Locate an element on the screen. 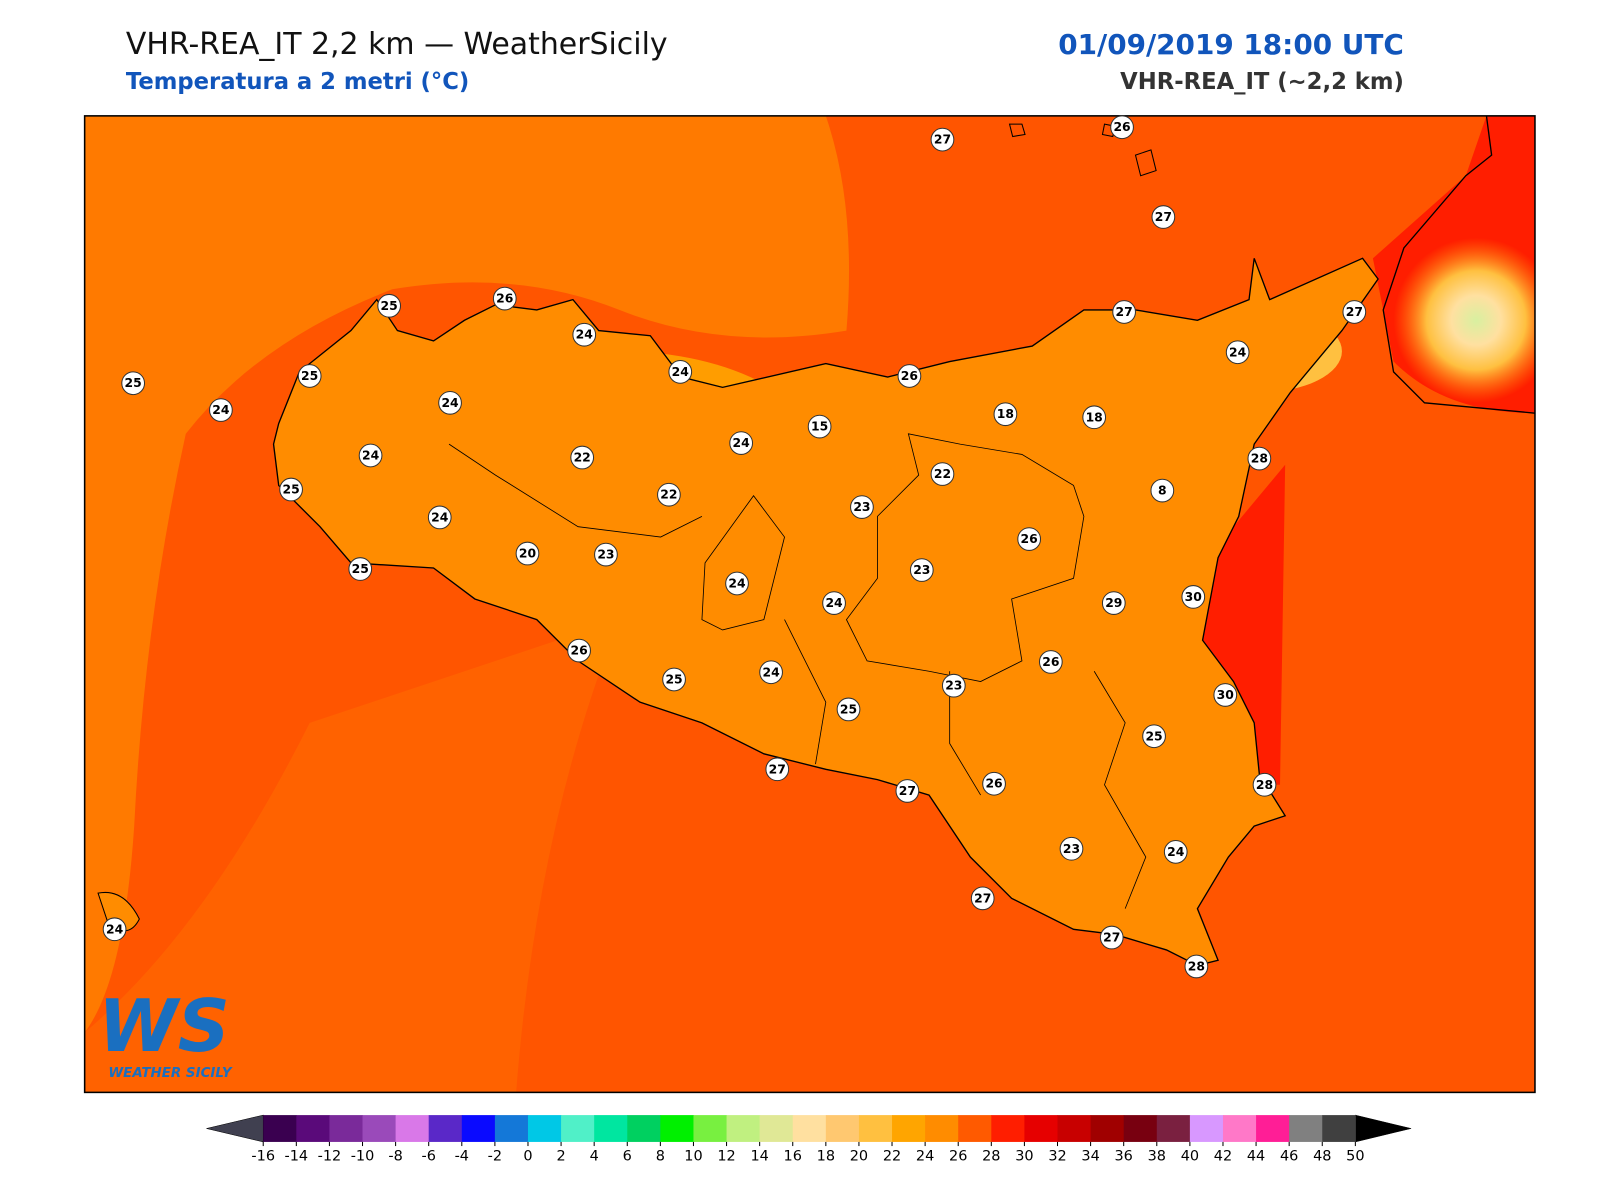 The image size is (1600, 1200). colorbar-tick-label: 4 is located at coordinates (594, 1157).